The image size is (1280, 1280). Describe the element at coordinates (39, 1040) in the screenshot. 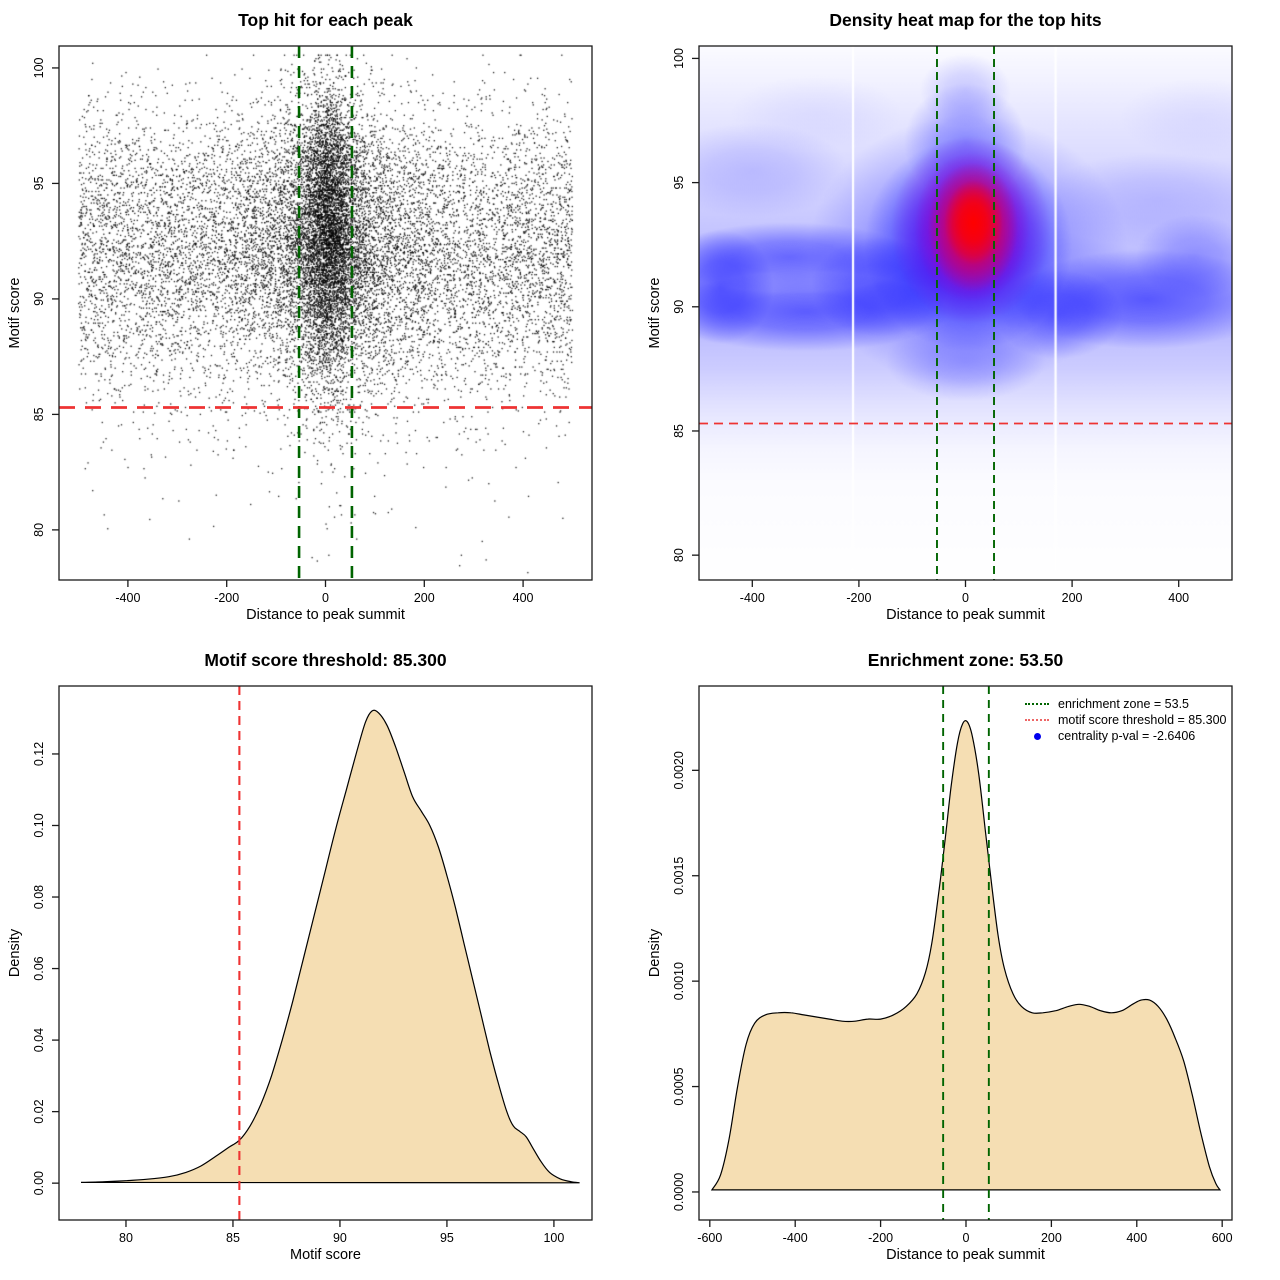

I see `svg-text: 0.04` at that location.